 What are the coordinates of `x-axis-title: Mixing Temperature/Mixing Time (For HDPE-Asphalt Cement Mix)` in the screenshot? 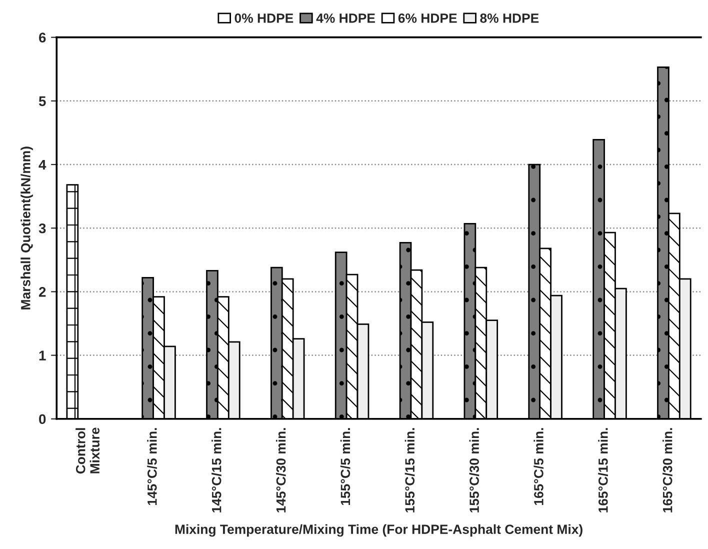 It's located at (378, 530).